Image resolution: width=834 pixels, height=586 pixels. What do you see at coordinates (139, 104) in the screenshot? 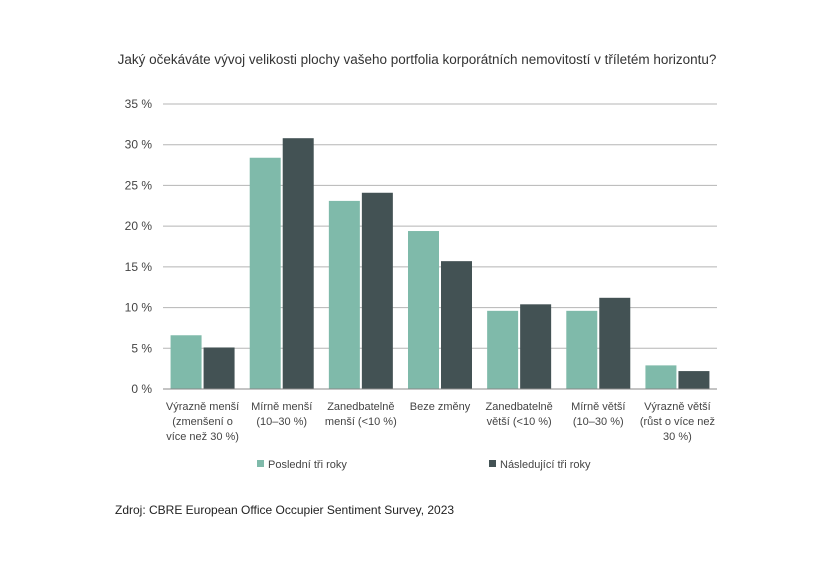
I see `y-tick-label: 35 %` at bounding box center [139, 104].